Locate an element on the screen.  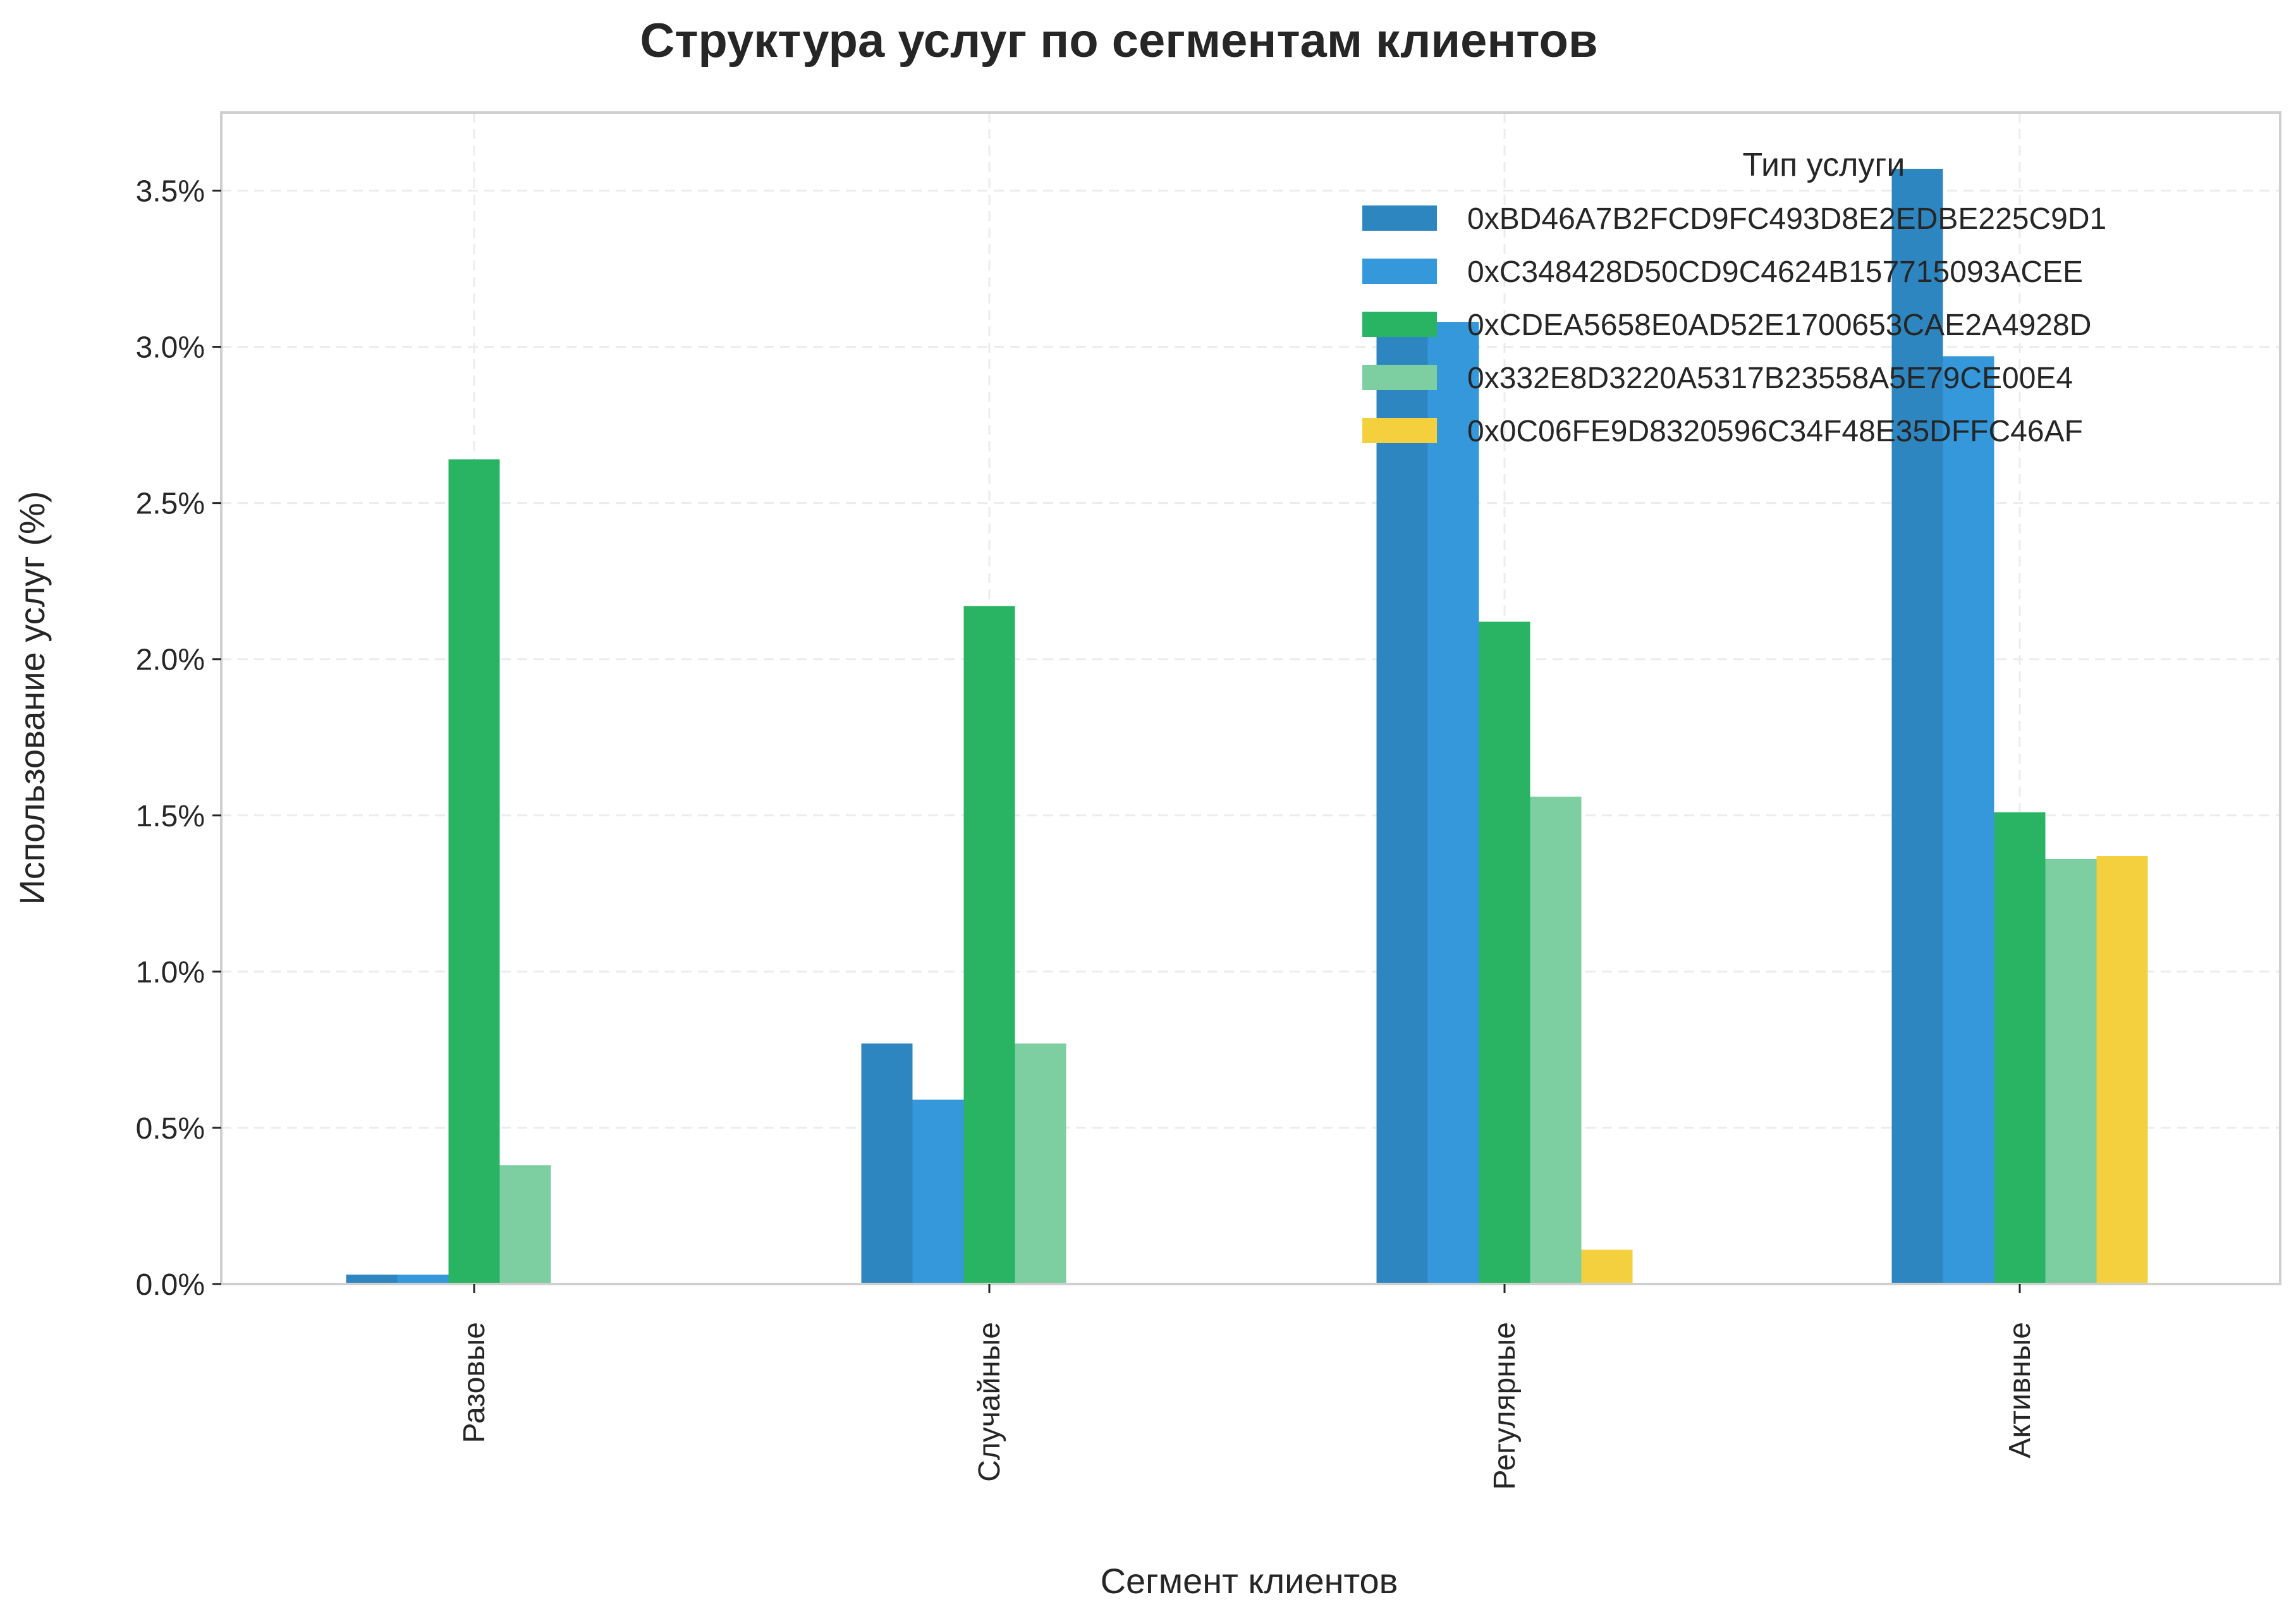
x-axis: Разовые Случайные Регулярные Активные is located at coordinates (1248, 1386).